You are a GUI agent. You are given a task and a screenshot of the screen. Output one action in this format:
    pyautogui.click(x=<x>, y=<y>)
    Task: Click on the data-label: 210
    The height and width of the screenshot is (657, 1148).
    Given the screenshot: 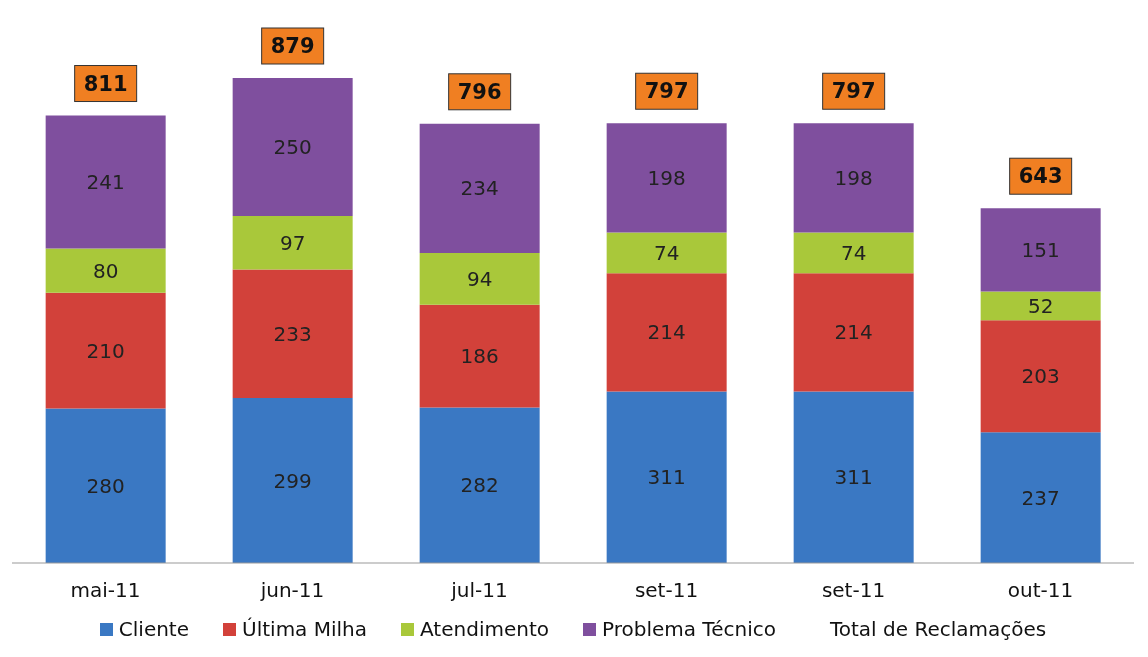 What is the action you would take?
    pyautogui.click(x=105, y=350)
    